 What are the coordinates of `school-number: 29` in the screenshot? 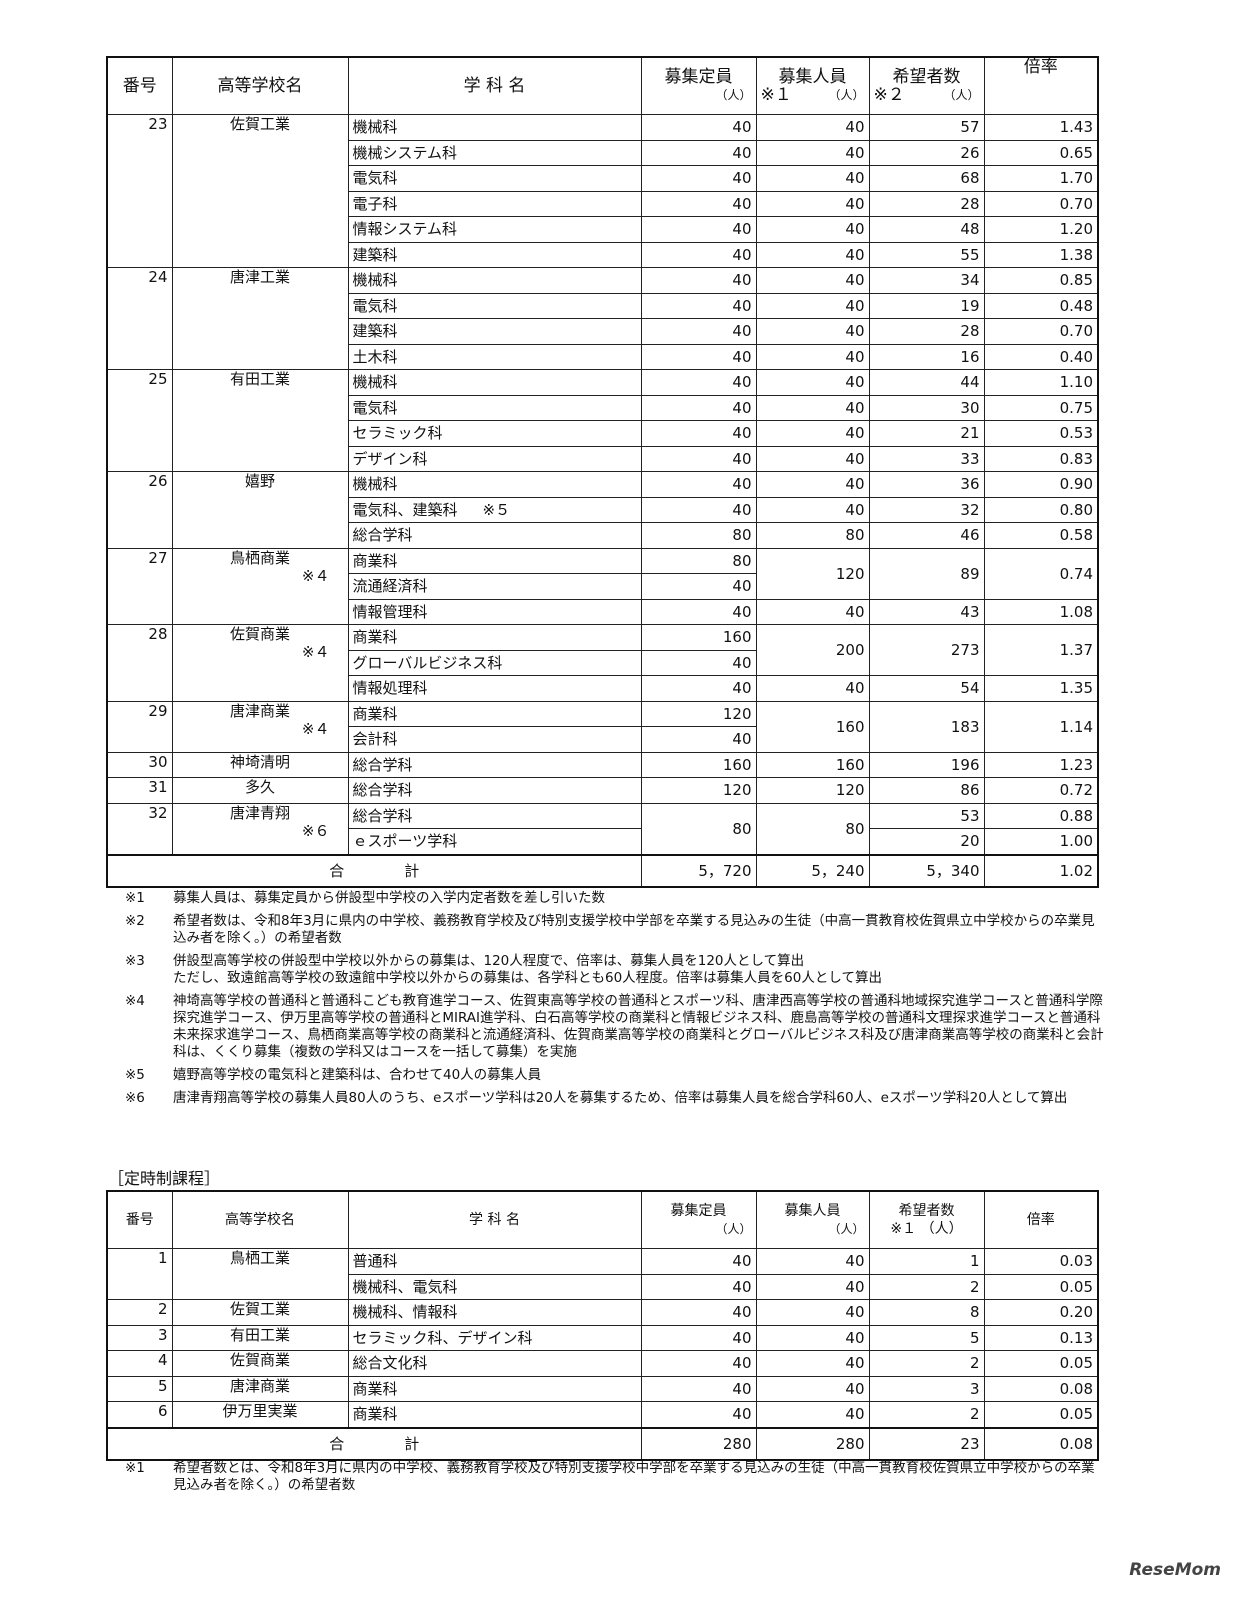 It's located at (139, 726).